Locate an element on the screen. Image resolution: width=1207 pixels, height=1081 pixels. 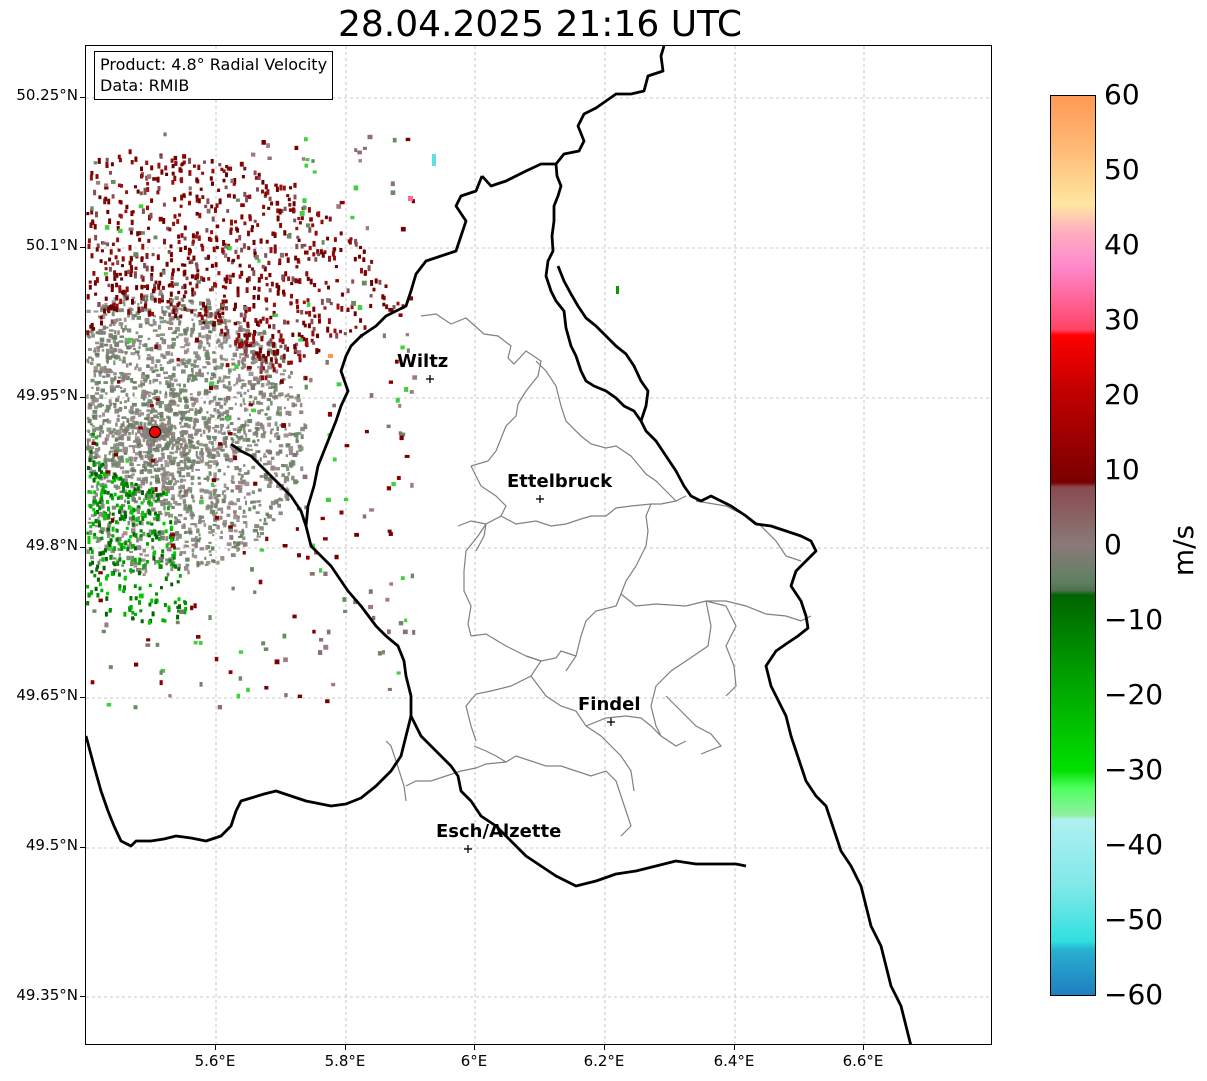
lat-tick-label: 49.65°N is located at coordinates (47, 695).